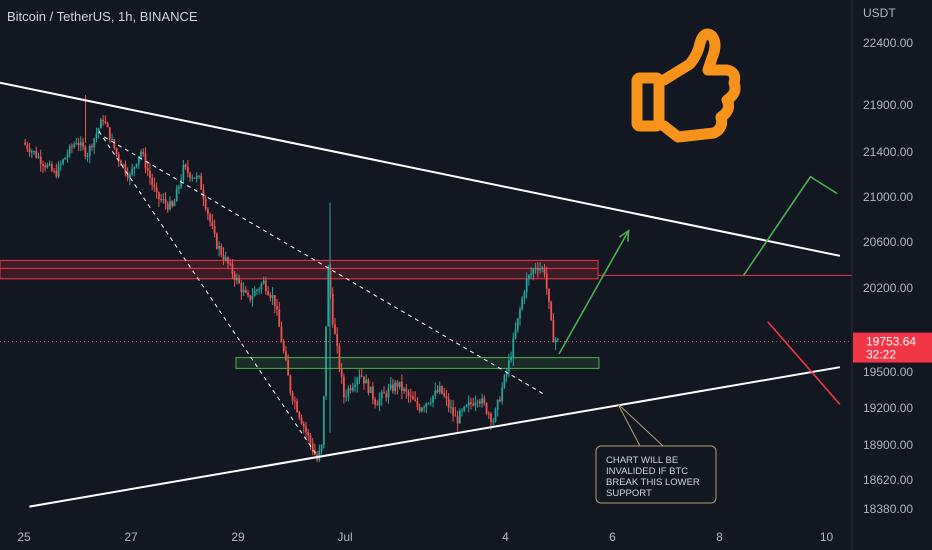 This screenshot has height=550, width=932. I want to click on y-tick-label: 20600.00, so click(888, 242).